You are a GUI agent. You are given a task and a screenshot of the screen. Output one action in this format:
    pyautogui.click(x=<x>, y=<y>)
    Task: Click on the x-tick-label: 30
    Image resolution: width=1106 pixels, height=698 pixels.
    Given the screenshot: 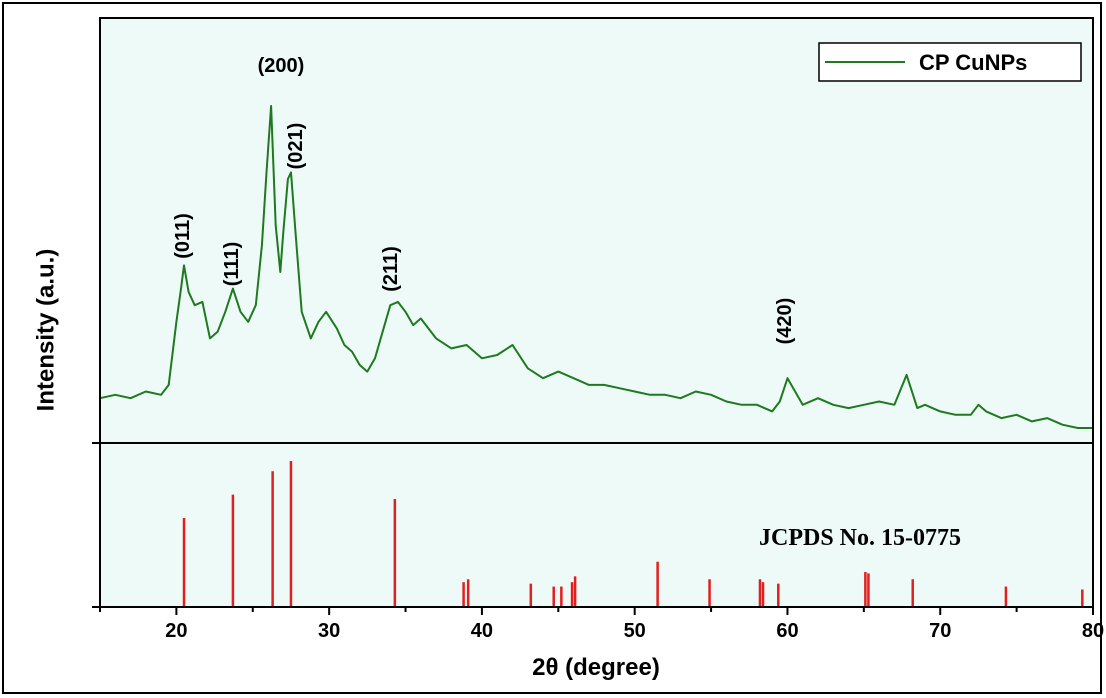 What is the action you would take?
    pyautogui.click(x=329, y=631)
    